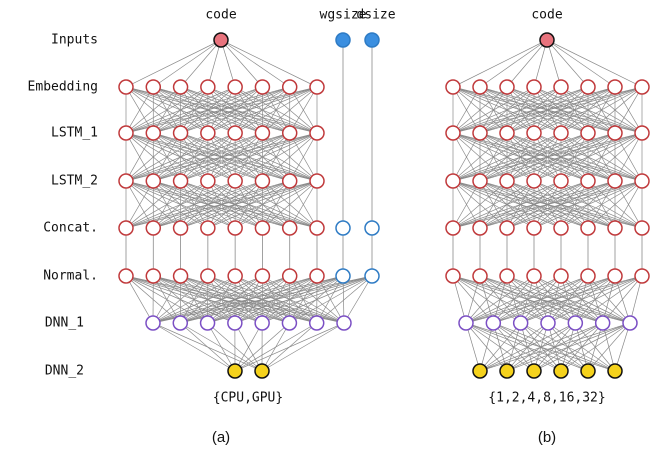 The height and width of the screenshot is (451, 657). Describe the element at coordinates (220, 15) in the screenshot. I see `input-label: code` at that location.